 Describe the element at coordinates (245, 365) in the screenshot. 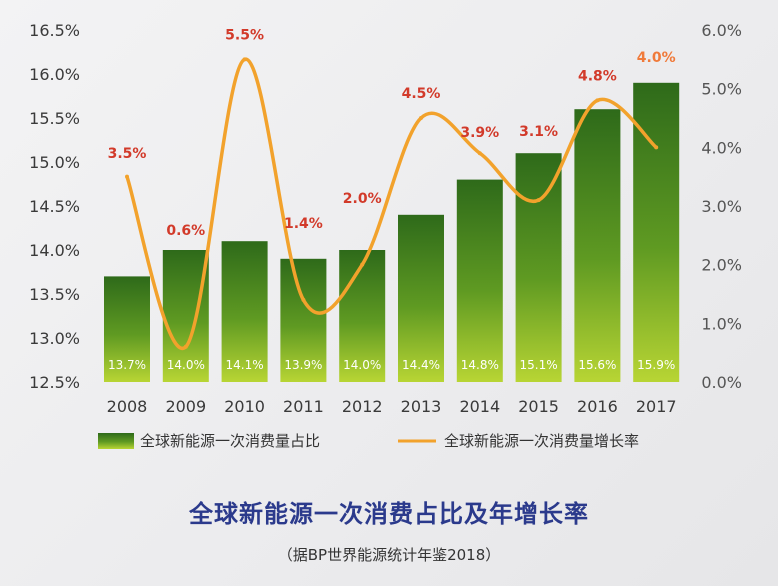

I see `bar-value-label: 14.1%` at that location.